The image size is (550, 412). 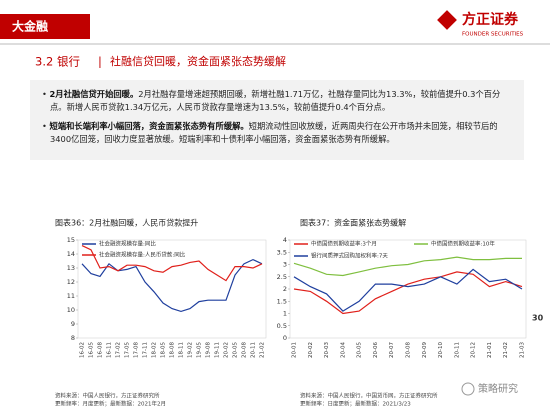 What do you see at coordinates (182, 350) in the screenshot?
I see `x-tick-label: 18-11` at bounding box center [182, 350].